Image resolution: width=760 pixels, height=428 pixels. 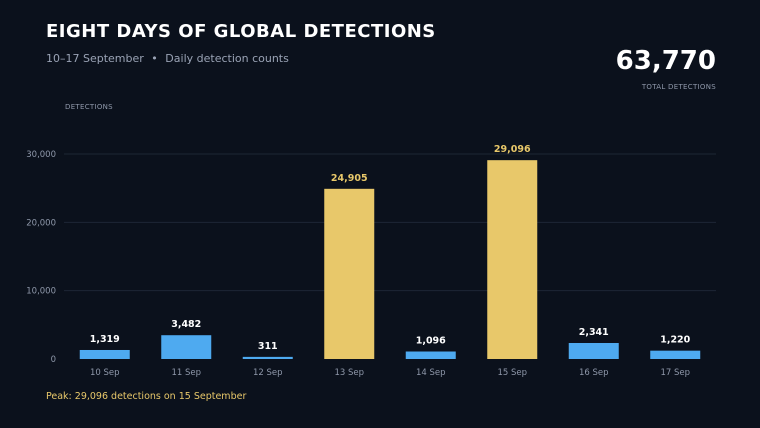 I want to click on total-detections-value: 63,770, so click(x=665, y=61).